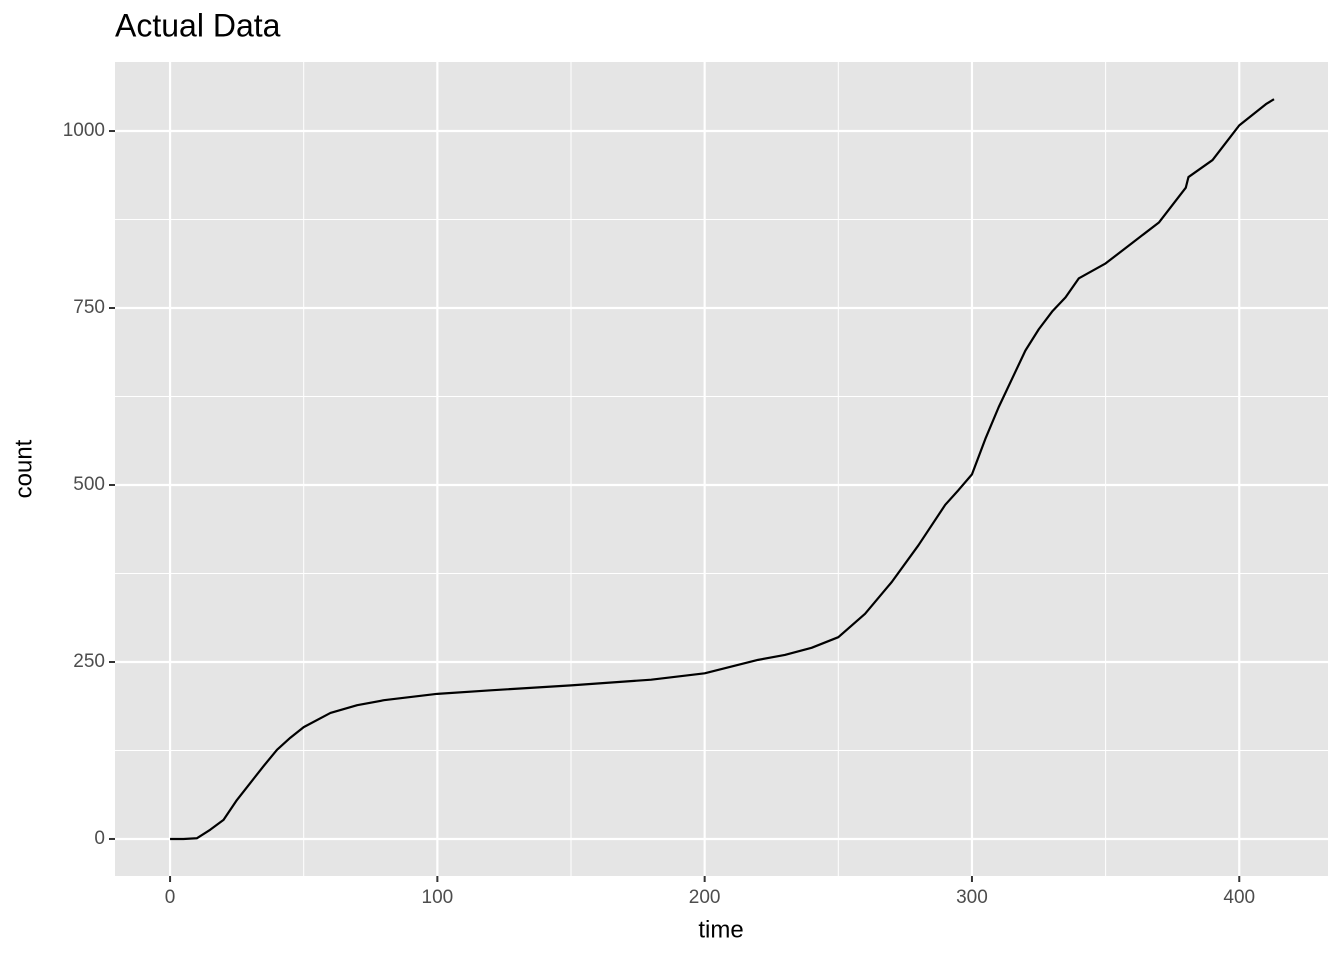  Describe the element at coordinates (198, 25) in the screenshot. I see `chart-title: Actual Data` at that location.